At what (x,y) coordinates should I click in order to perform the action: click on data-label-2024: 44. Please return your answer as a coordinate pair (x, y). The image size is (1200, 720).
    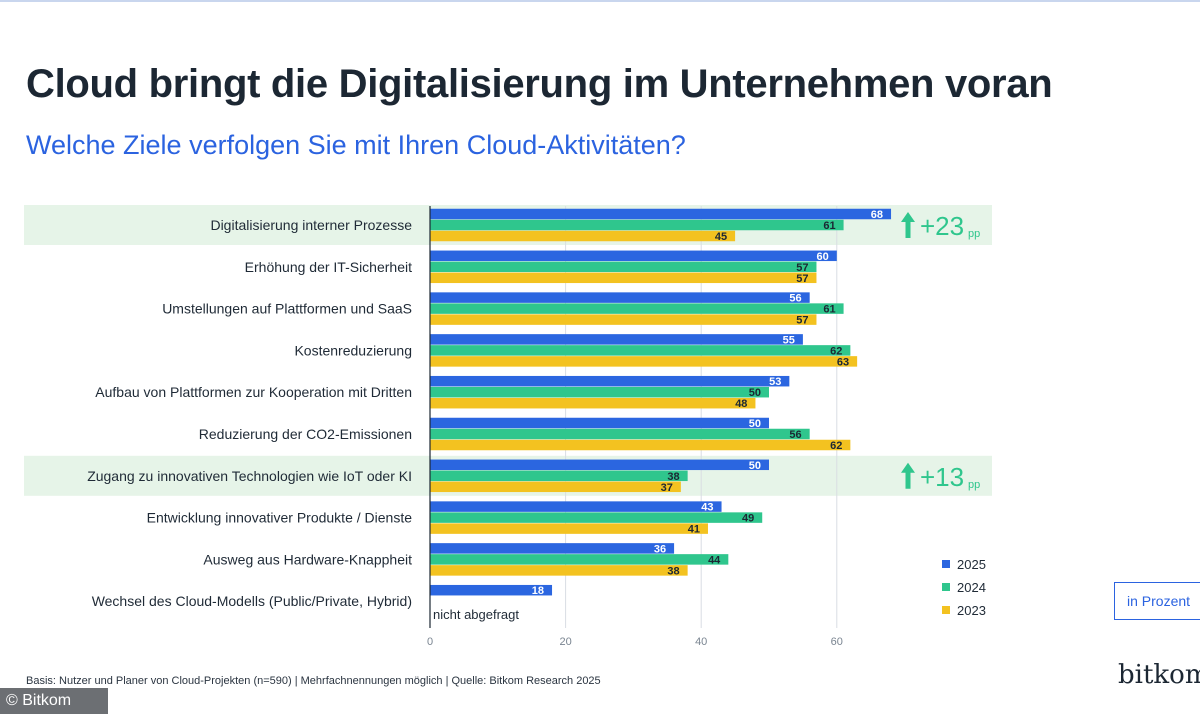
    Looking at the image, I should click on (714, 560).